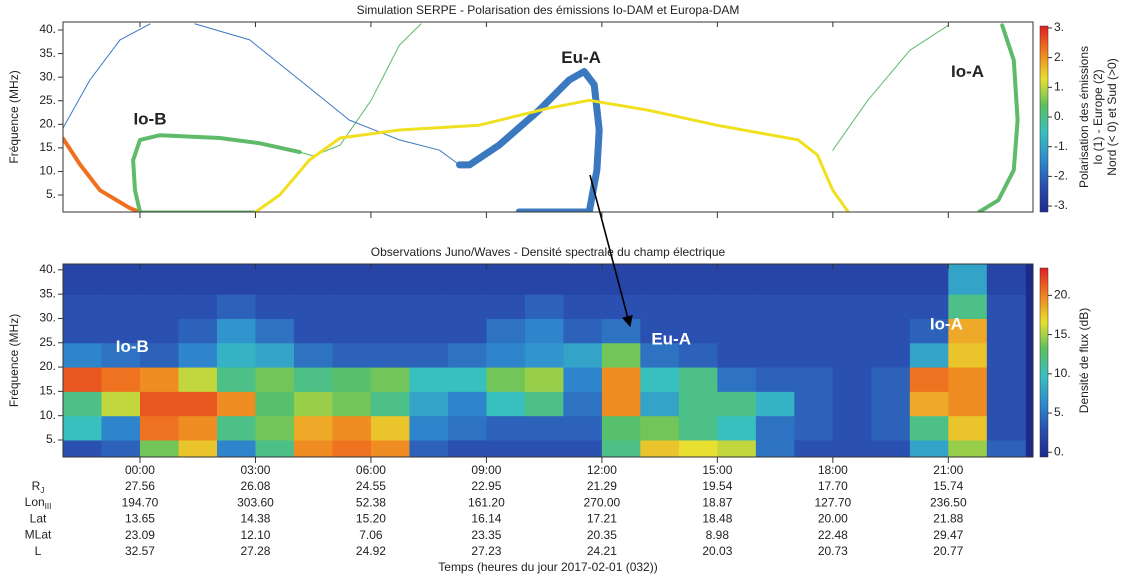  What do you see at coordinates (946, 323) in the screenshot?
I see `annotation: Io-A` at bounding box center [946, 323].